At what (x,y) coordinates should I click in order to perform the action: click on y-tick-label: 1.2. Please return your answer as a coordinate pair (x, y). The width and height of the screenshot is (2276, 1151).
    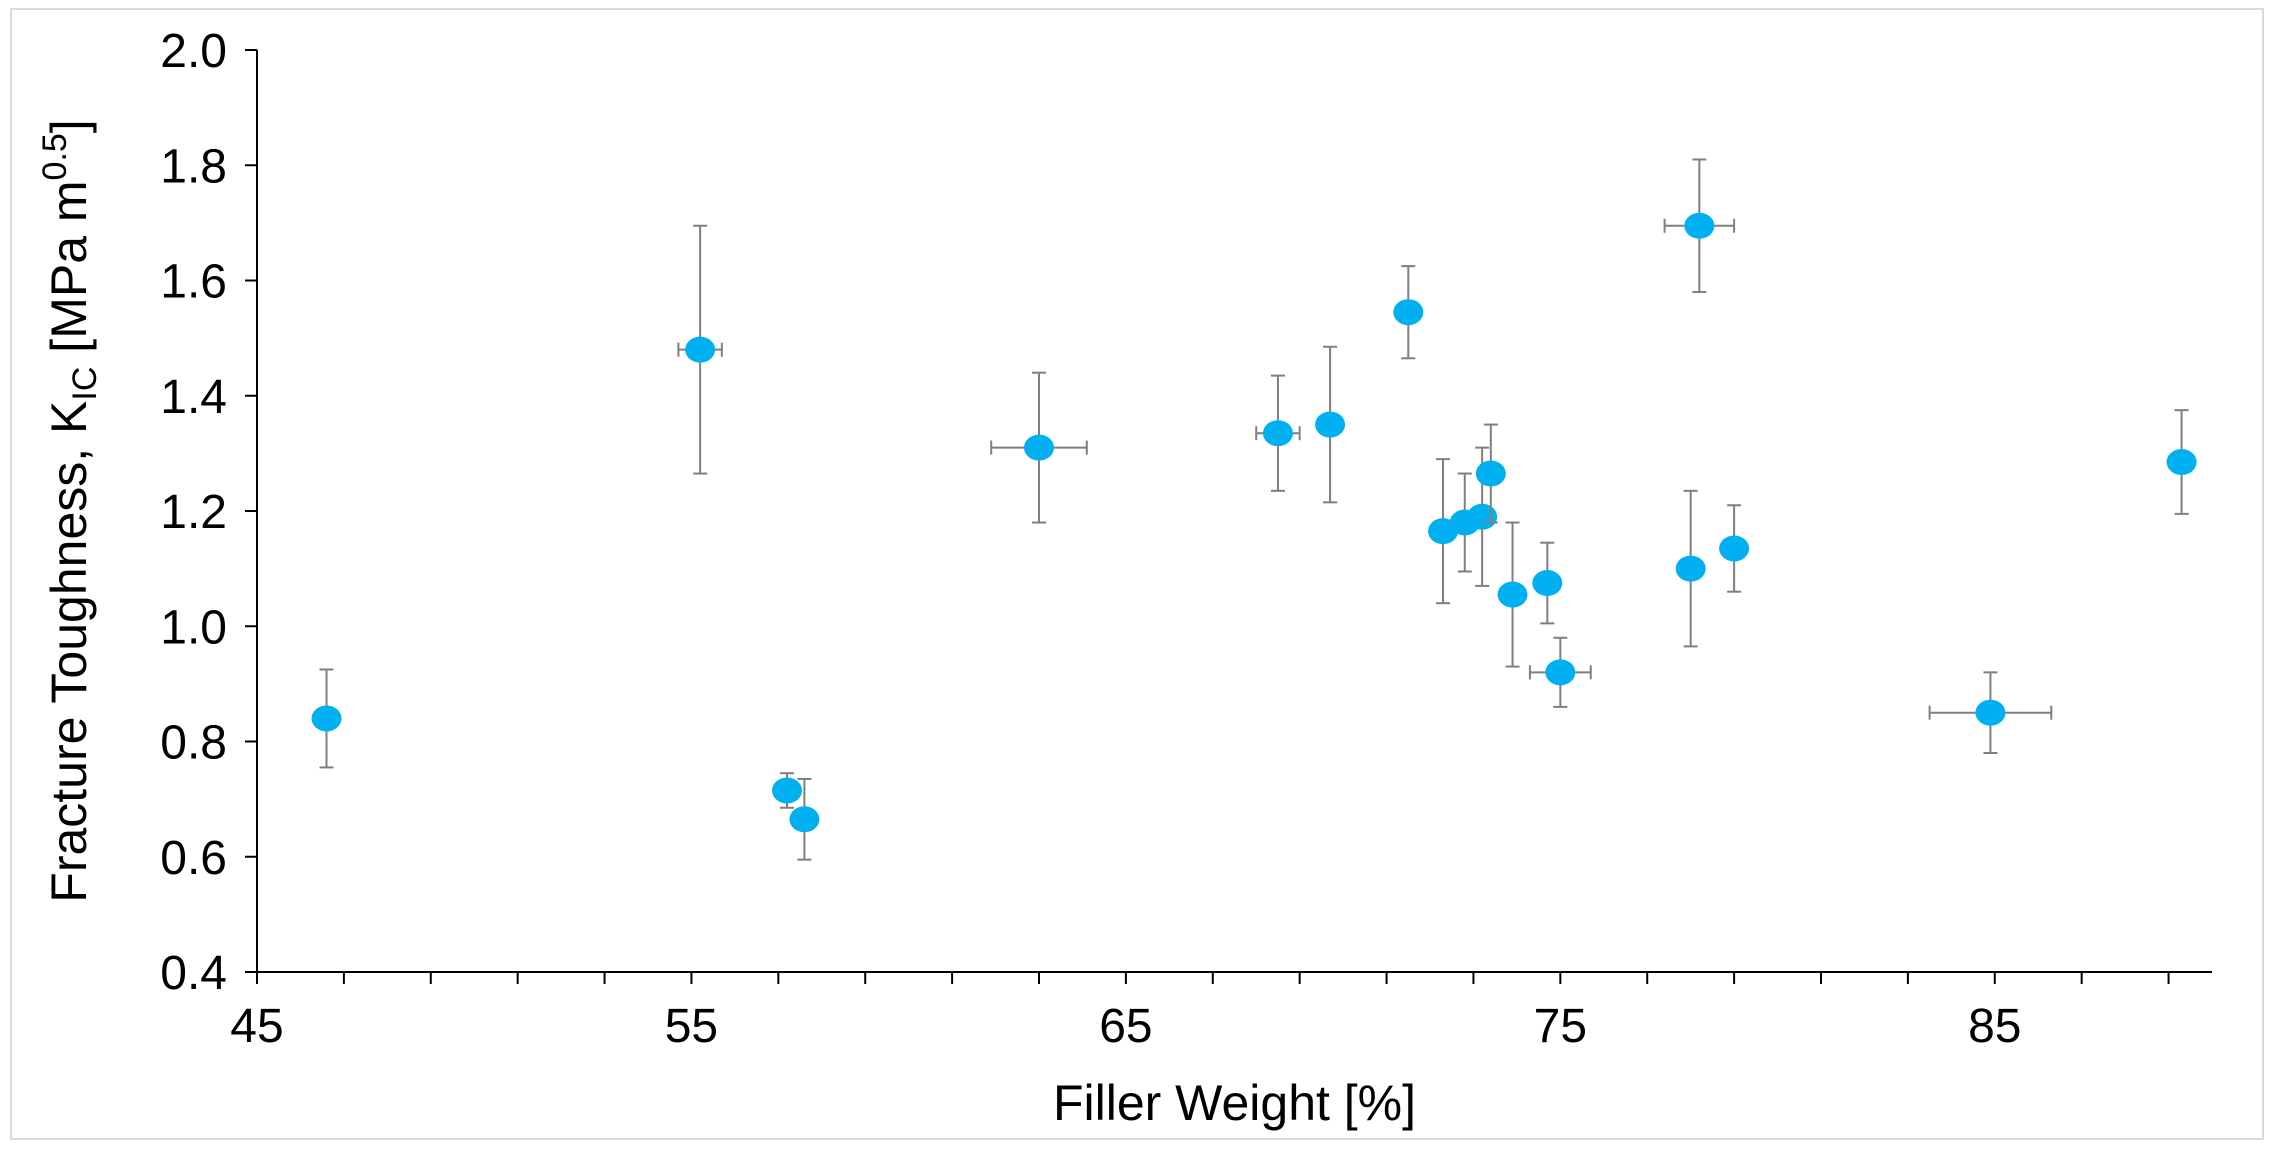
    Looking at the image, I should click on (193, 512).